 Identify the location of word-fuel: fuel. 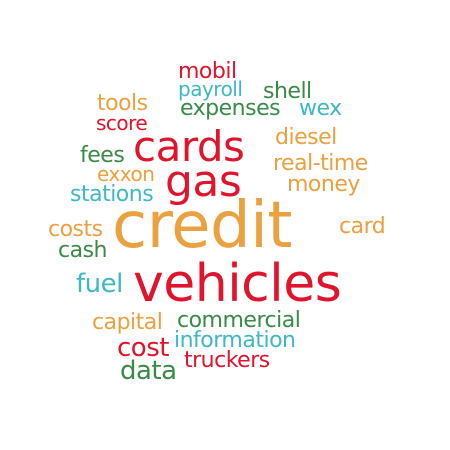
(99, 284).